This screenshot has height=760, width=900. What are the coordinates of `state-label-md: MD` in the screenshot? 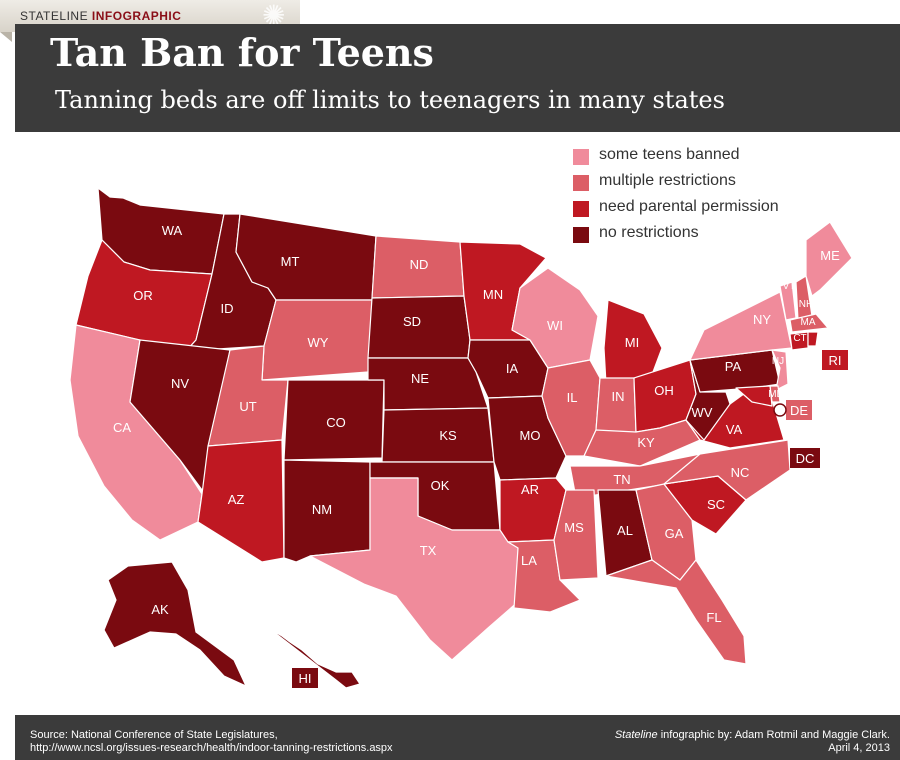 It's located at (776, 394).